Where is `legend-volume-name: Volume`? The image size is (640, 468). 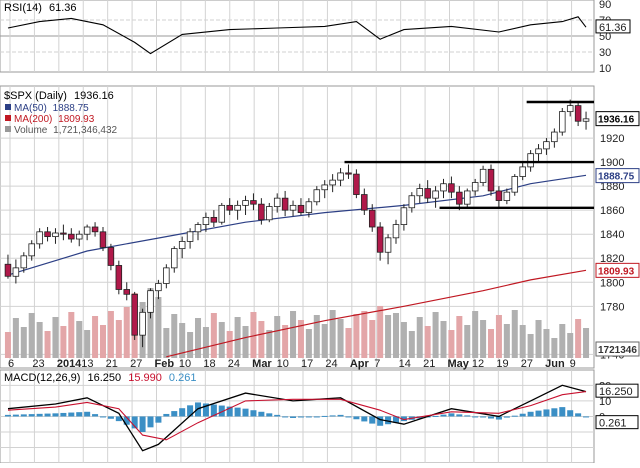 legend-volume-name: Volume is located at coordinates (31, 130).